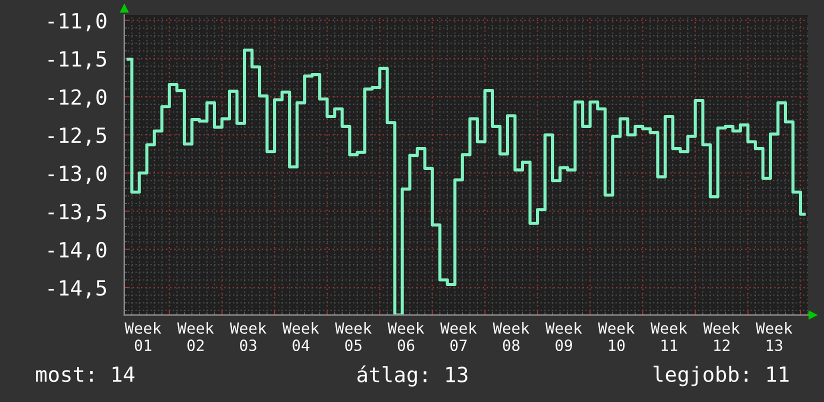 This screenshot has width=824, height=402. What do you see at coordinates (511, 337) in the screenshot?
I see `x-tick-label: Week 08` at bounding box center [511, 337].